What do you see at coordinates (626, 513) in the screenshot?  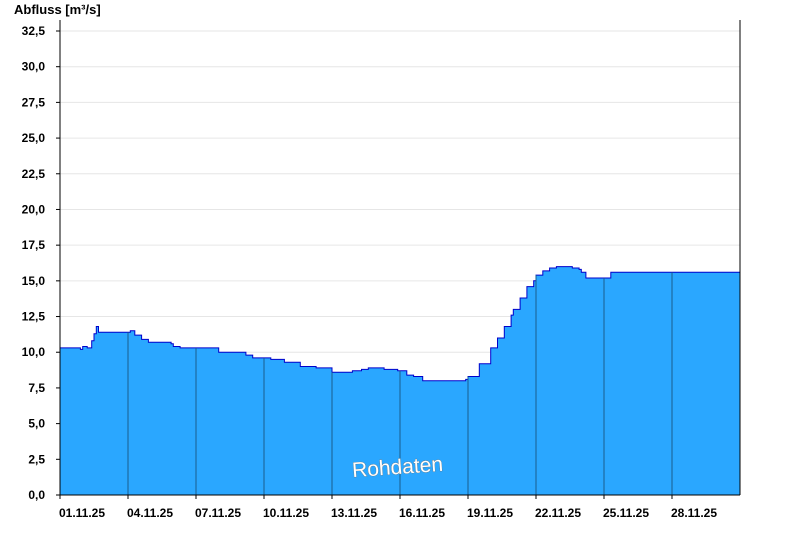 I see `x-tick-label: 25.11.25` at bounding box center [626, 513].